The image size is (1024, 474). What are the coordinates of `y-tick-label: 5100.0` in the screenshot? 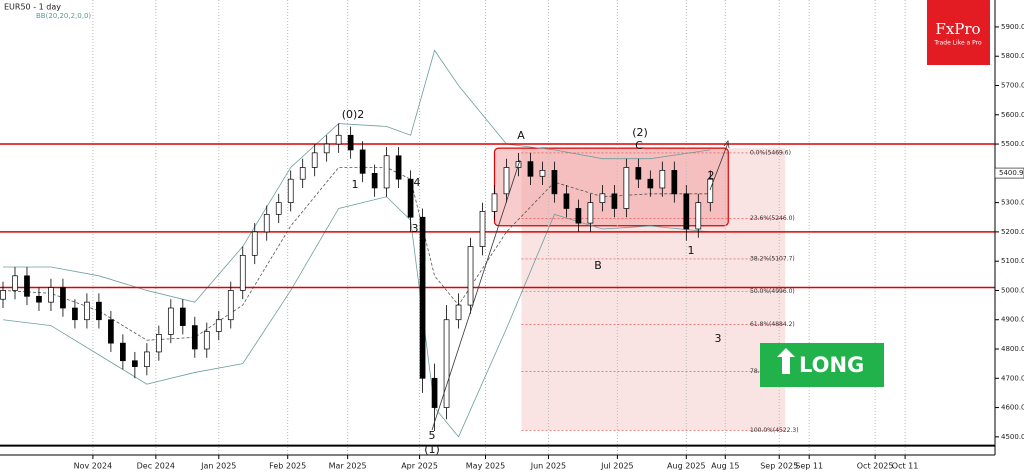 It's located at (1012, 261).